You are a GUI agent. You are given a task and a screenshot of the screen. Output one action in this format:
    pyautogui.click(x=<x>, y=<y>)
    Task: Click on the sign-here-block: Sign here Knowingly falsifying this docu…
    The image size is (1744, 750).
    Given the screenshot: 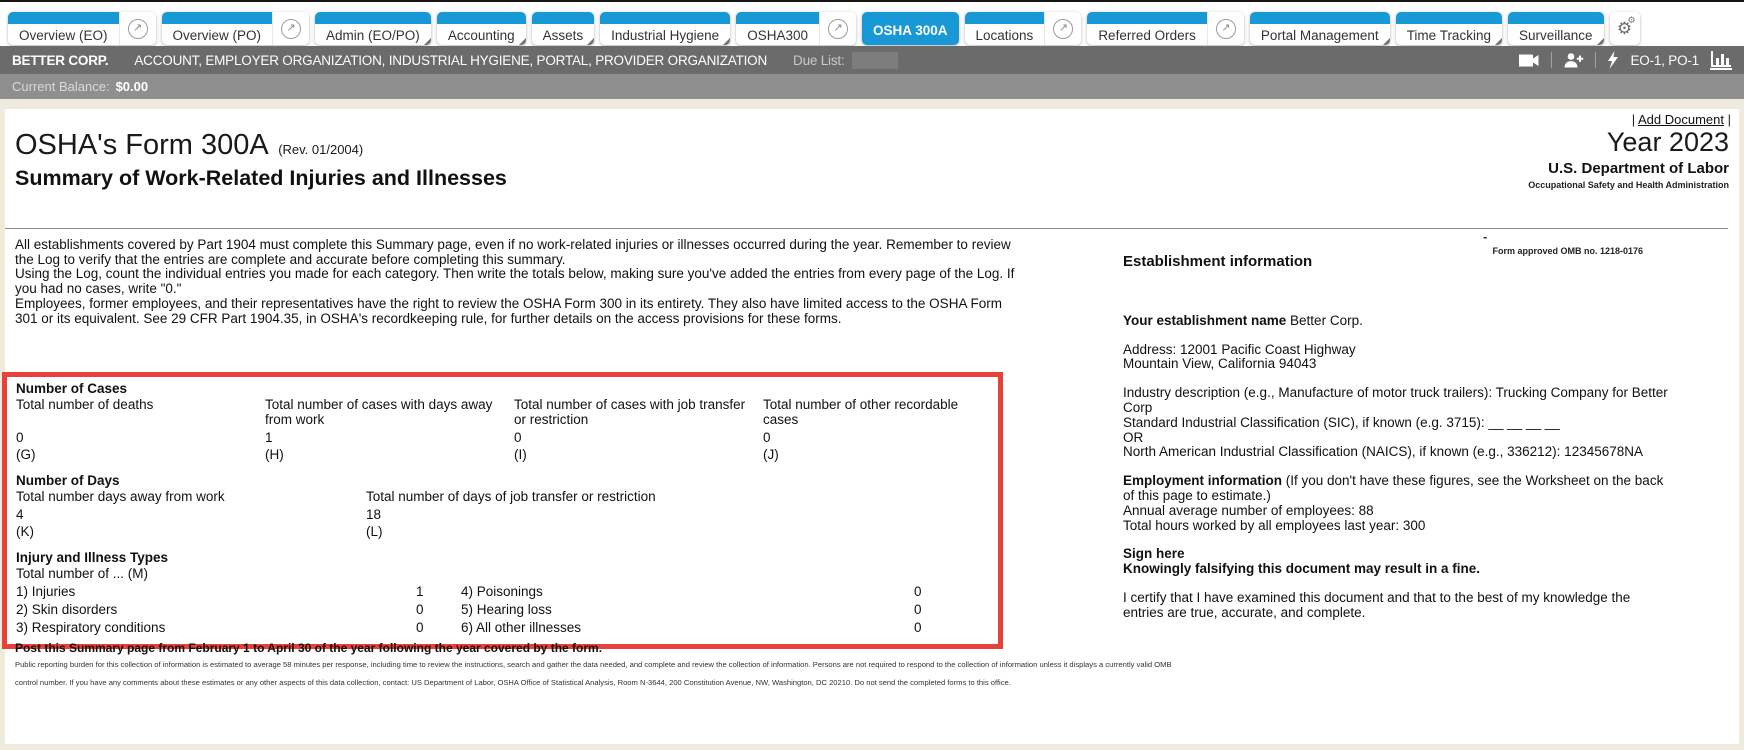 What is the action you would take?
    pyautogui.click(x=1302, y=561)
    